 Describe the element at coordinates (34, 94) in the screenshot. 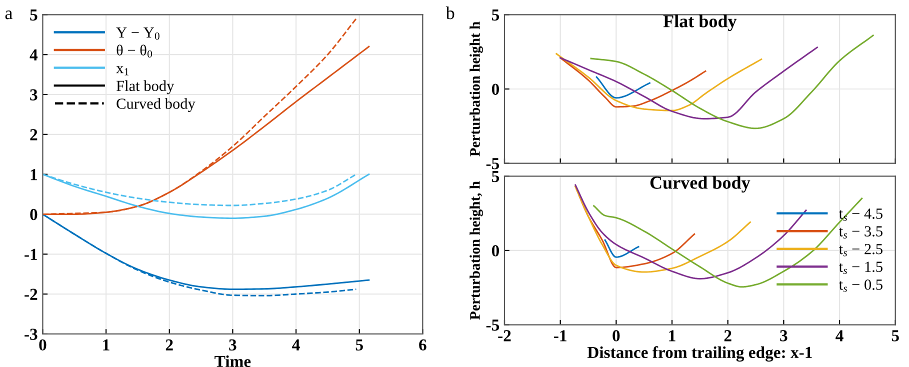

I see `y-tick-label: 3` at that location.